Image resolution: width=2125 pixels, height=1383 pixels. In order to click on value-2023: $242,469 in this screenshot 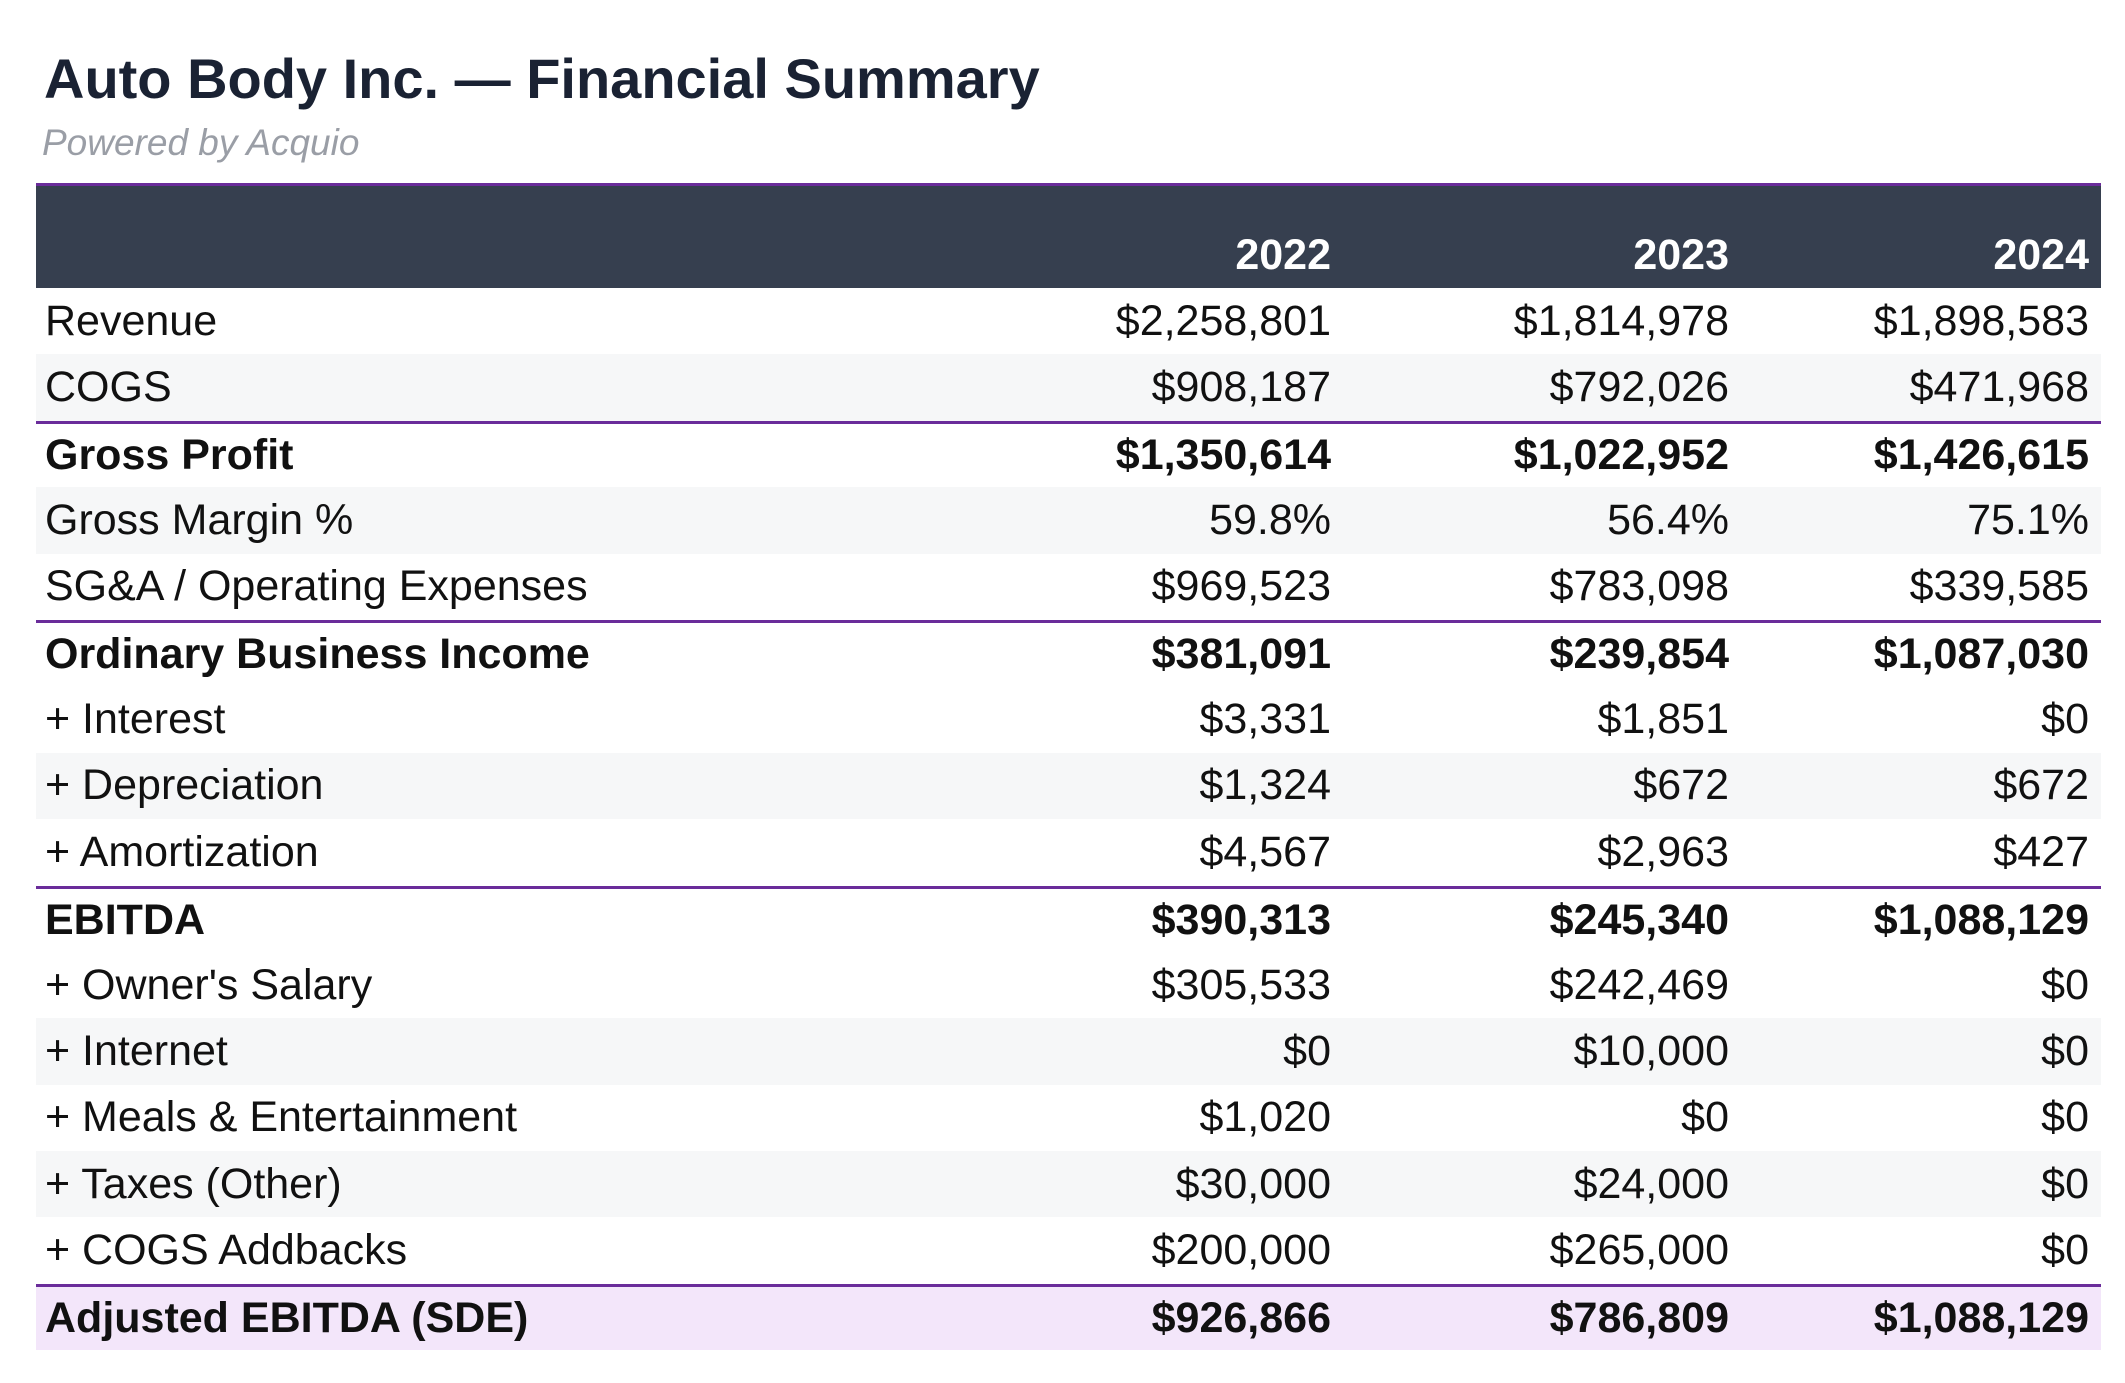, I will do `click(1639, 984)`.